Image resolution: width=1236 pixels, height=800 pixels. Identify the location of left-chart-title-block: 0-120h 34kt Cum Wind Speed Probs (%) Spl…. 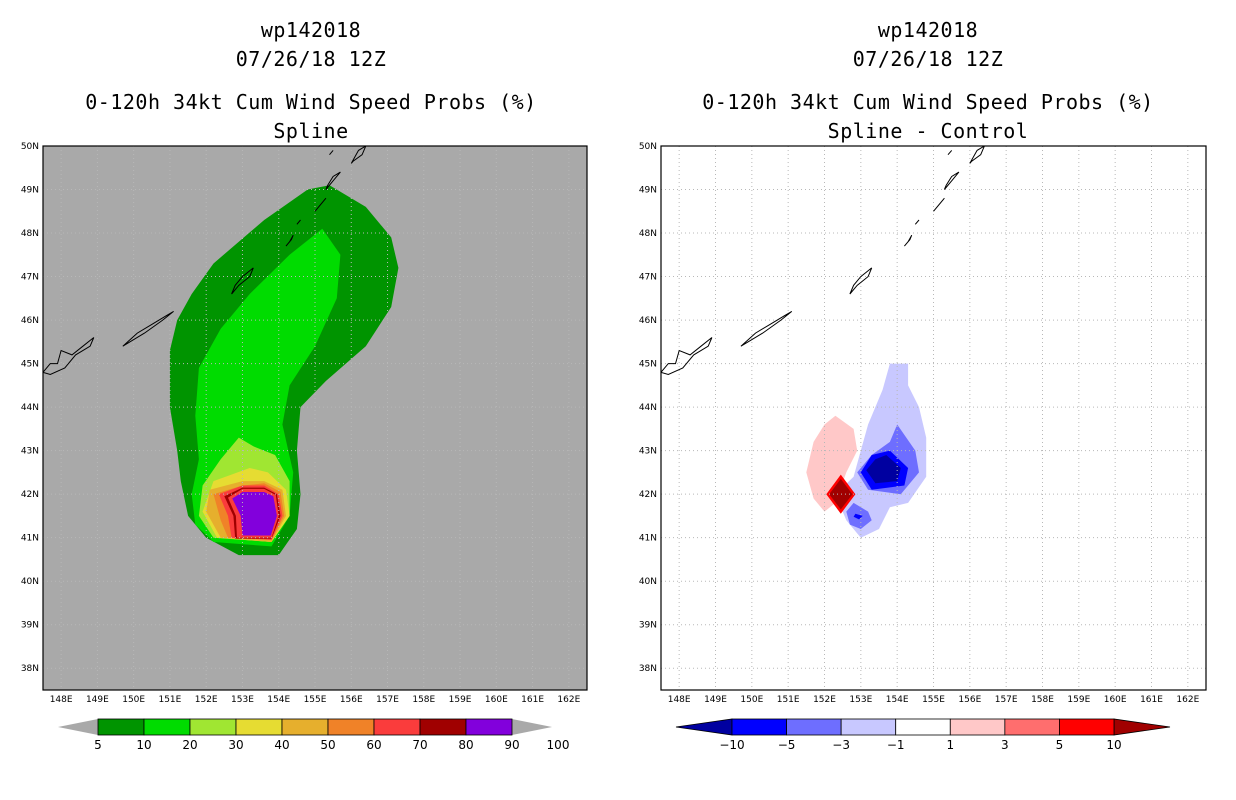
(311, 117).